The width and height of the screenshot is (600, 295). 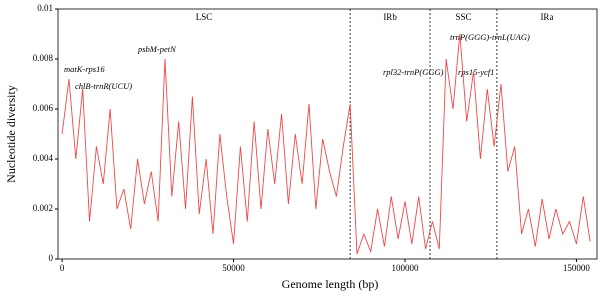 I want to click on annotation: chlB-trnR(UCU), so click(x=103, y=86).